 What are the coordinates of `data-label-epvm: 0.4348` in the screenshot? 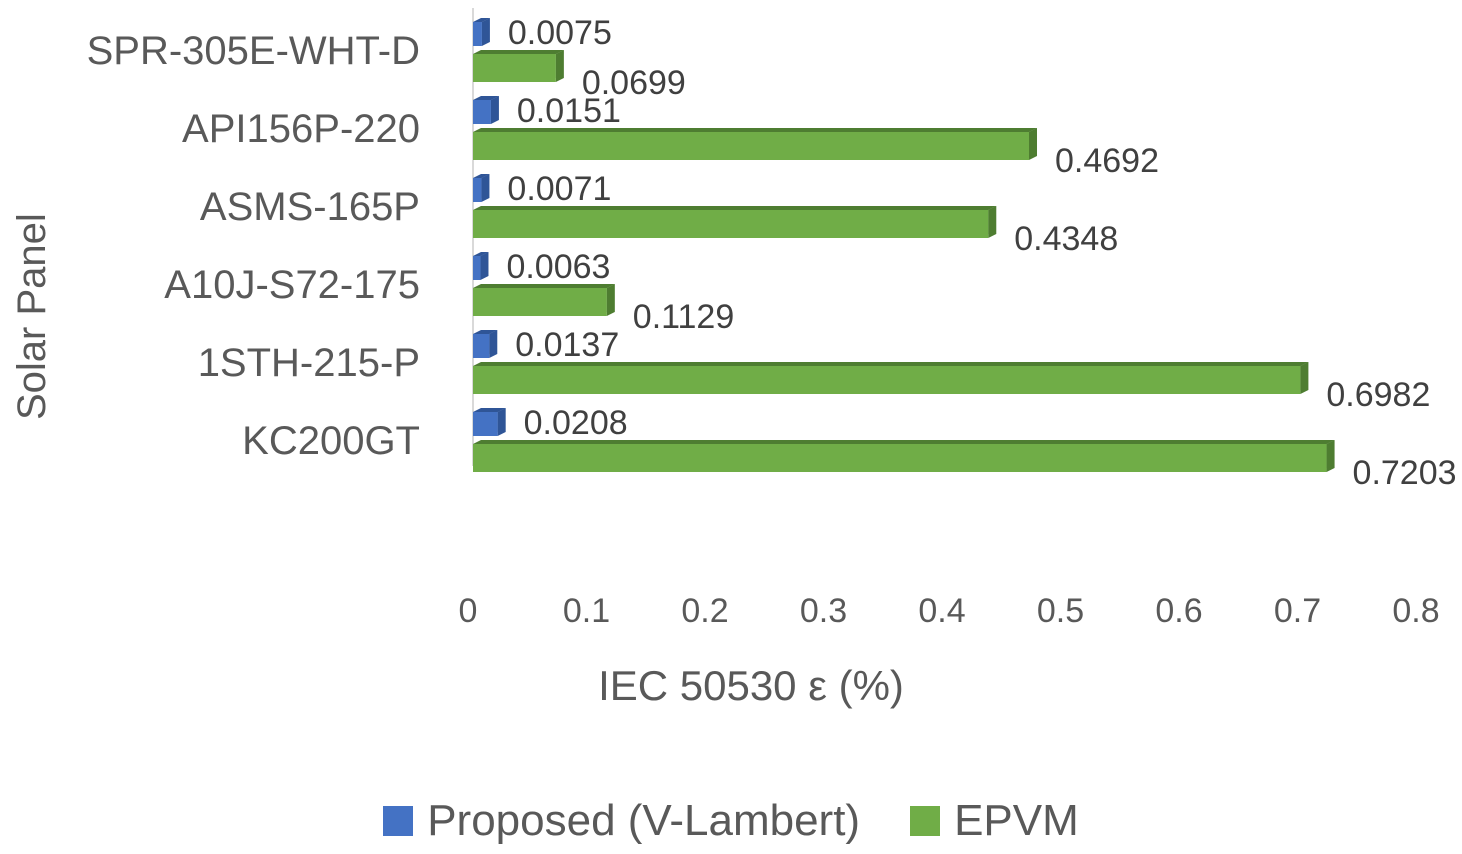 It's located at (1066, 239).